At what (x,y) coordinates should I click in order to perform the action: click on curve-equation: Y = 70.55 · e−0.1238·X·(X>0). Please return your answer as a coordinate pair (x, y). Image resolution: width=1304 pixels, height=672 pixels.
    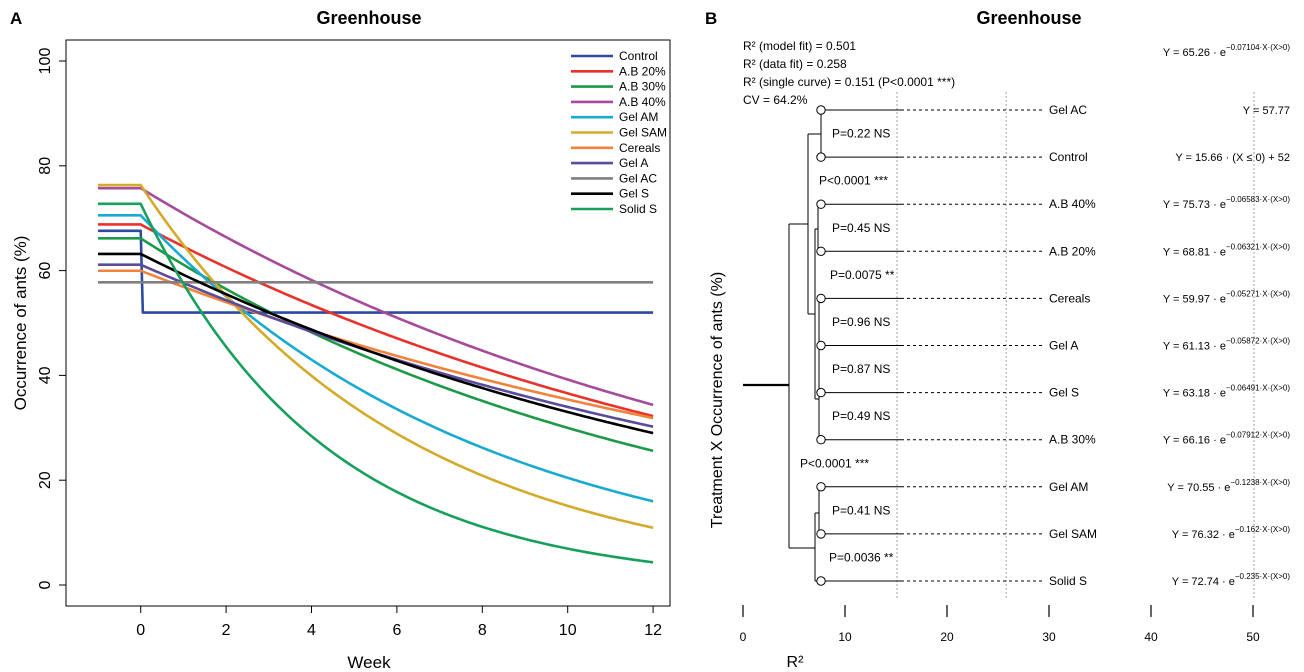
    Looking at the image, I should click on (1228, 486).